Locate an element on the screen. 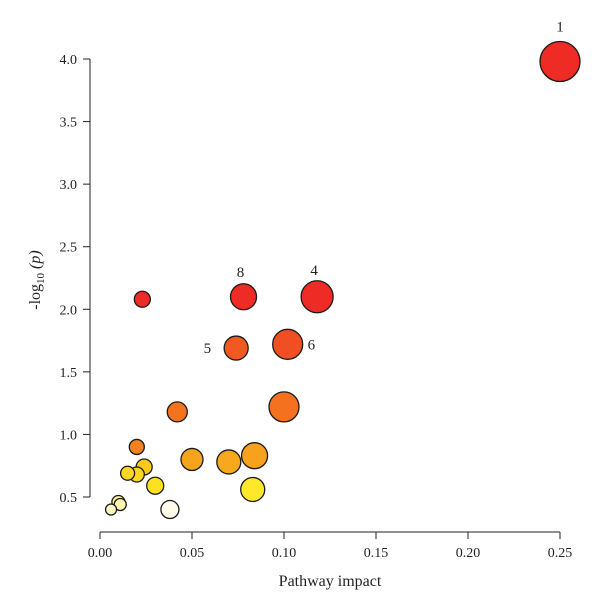  bubble-label-1: 1 is located at coordinates (560, 28).